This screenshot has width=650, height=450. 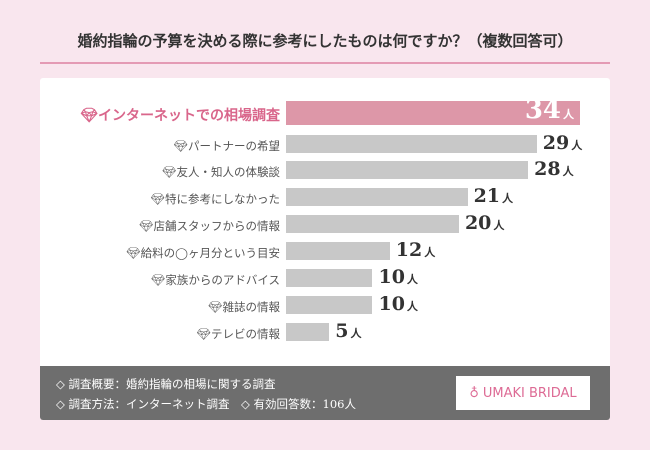 I want to click on bar-row: 💎︎インターネットでの相場調査 34 人, so click(x=325, y=110).